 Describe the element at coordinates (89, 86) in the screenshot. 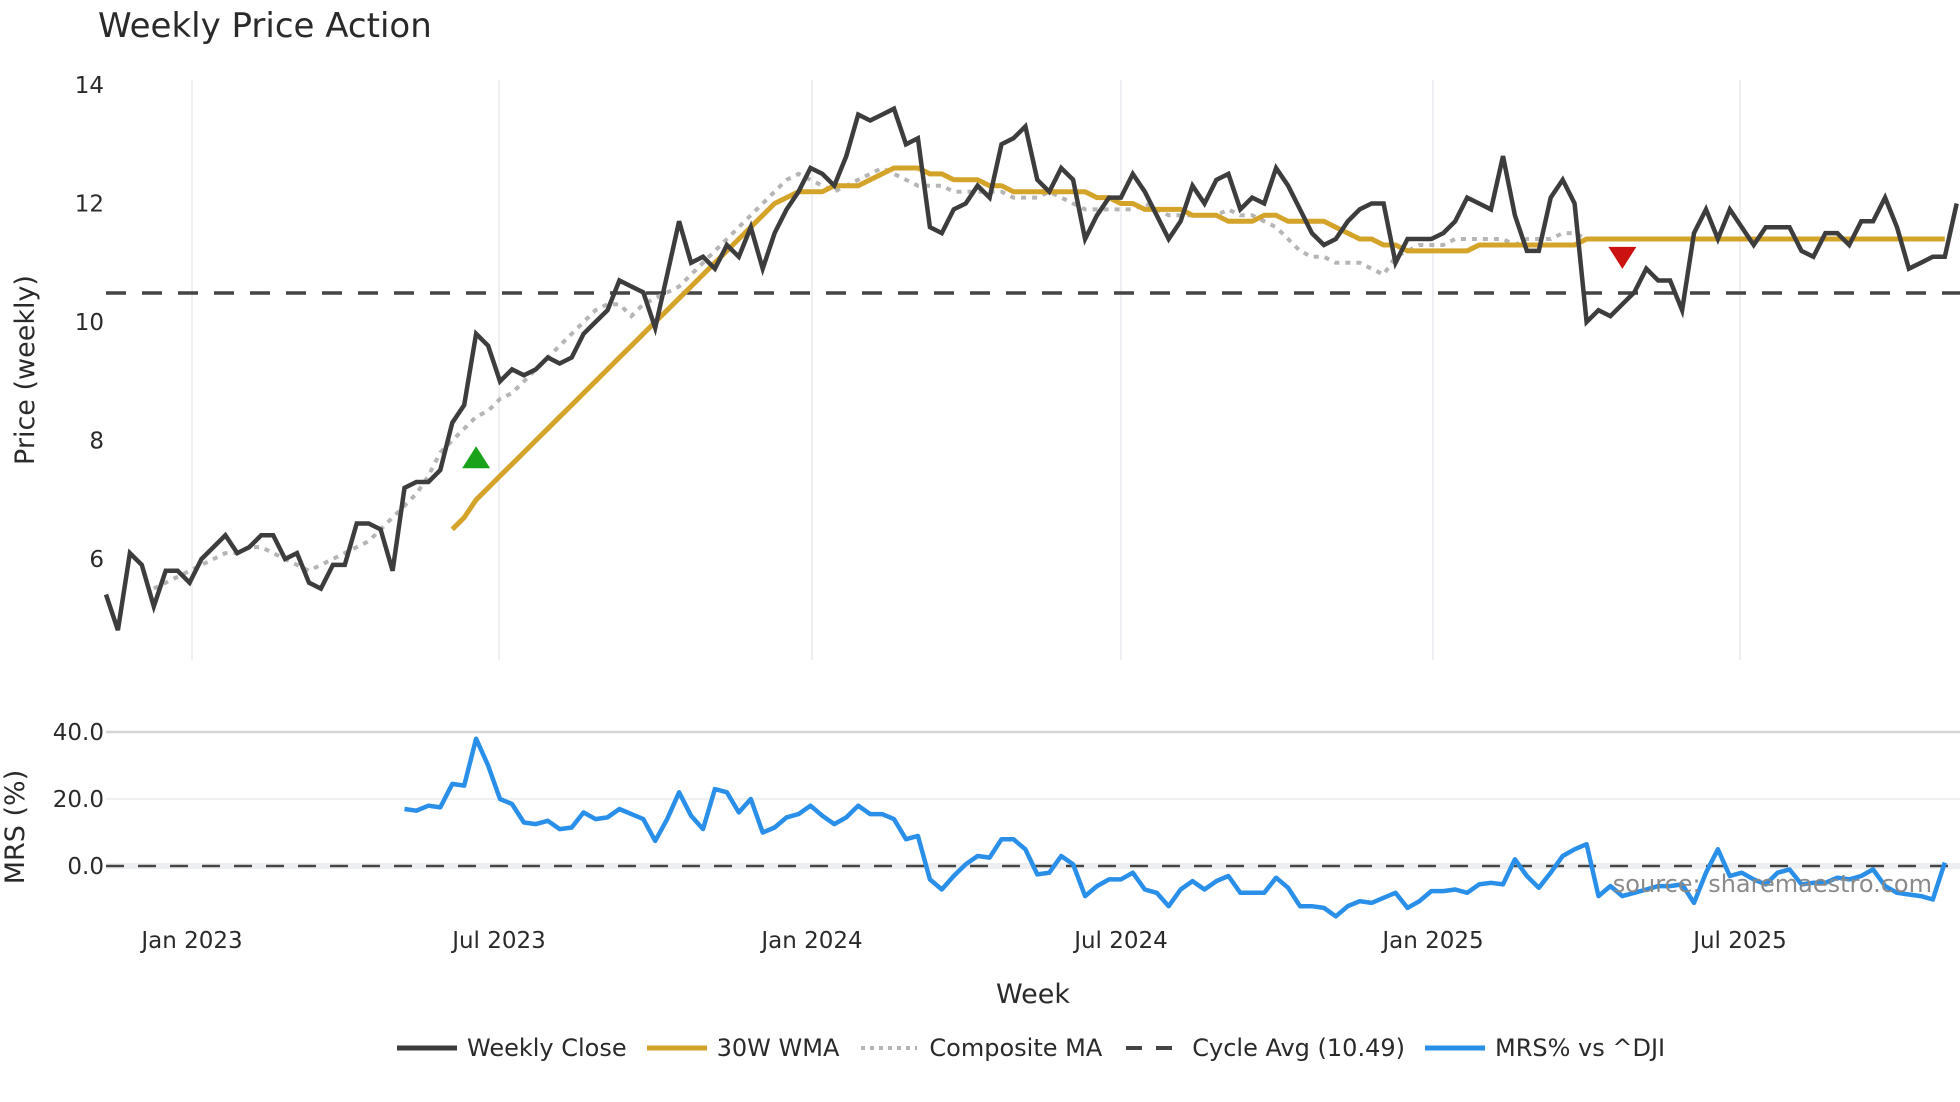

I see `y-tick-label: 14` at that location.